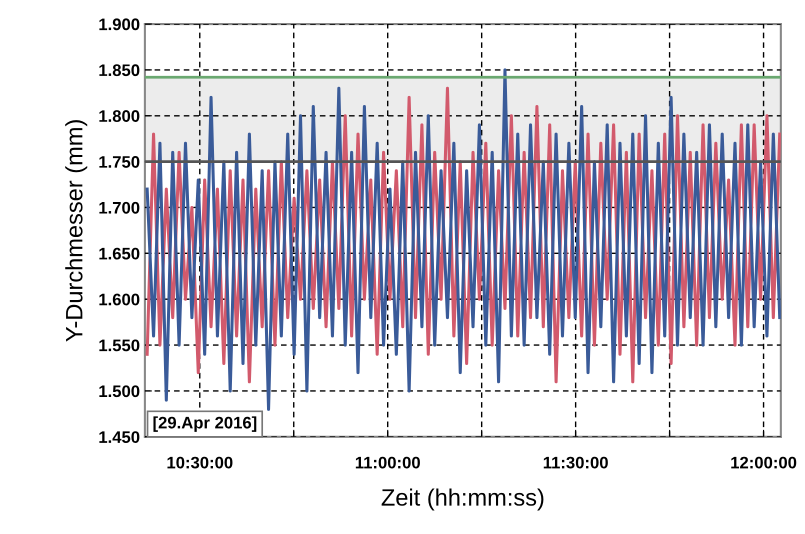 The height and width of the screenshot is (534, 805). Describe the element at coordinates (119, 345) in the screenshot. I see `y-tick-label: 1.550` at that location.